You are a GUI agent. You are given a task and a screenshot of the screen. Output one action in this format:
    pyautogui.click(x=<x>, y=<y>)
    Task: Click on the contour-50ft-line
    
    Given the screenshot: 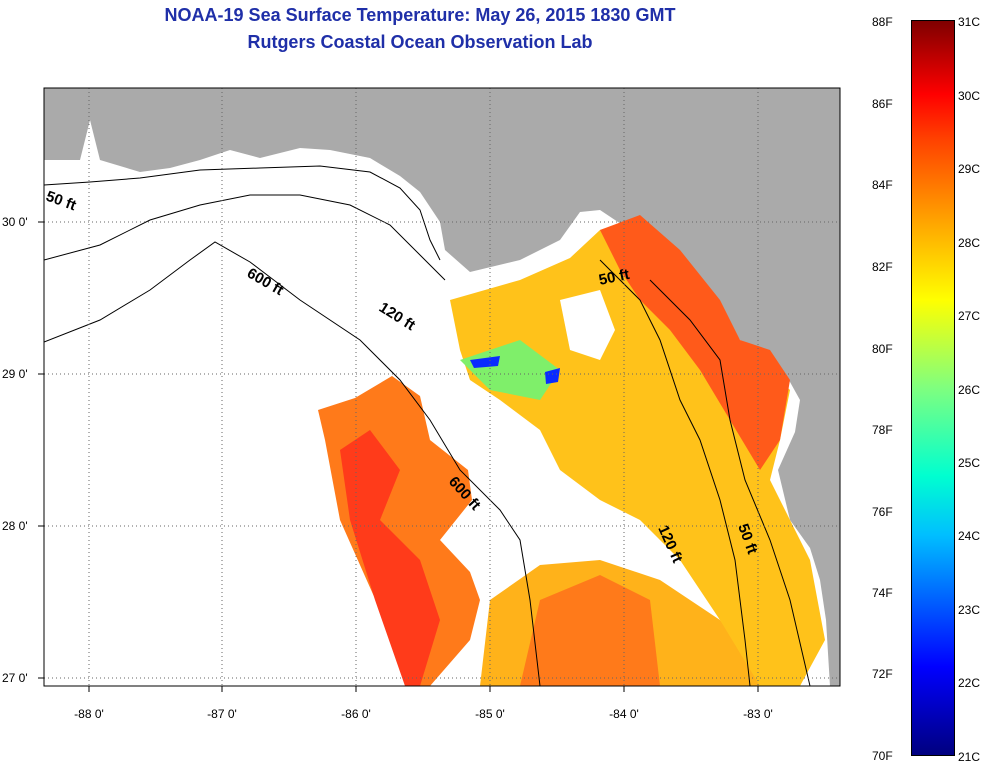 What is the action you would take?
    pyautogui.click(x=242, y=213)
    